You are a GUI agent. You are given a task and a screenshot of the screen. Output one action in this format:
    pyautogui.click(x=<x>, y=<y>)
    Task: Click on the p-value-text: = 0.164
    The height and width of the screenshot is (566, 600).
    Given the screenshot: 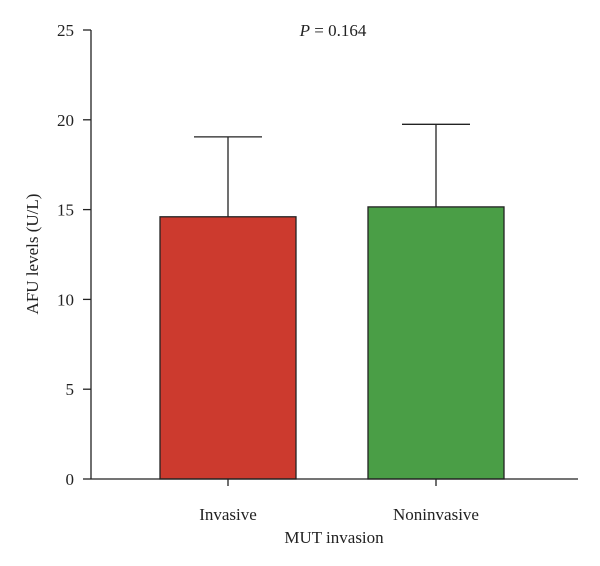 What is the action you would take?
    pyautogui.click(x=338, y=30)
    